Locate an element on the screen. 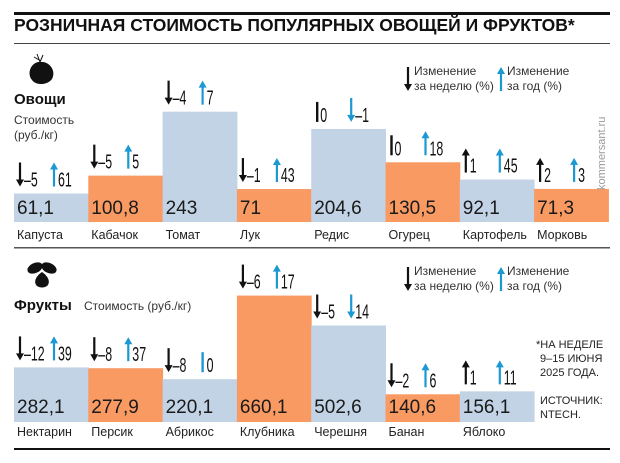 The image size is (620, 463). year-change-label: 45 is located at coordinates (511, 166).